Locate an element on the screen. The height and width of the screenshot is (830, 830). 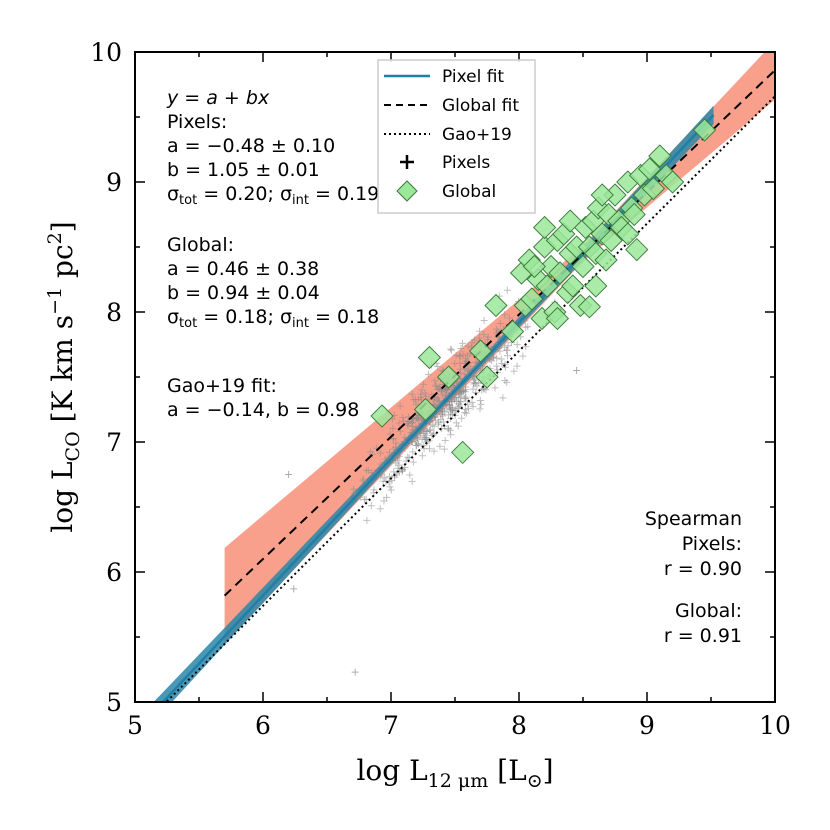
legend-pixels-marker is located at coordinates (407, 162).